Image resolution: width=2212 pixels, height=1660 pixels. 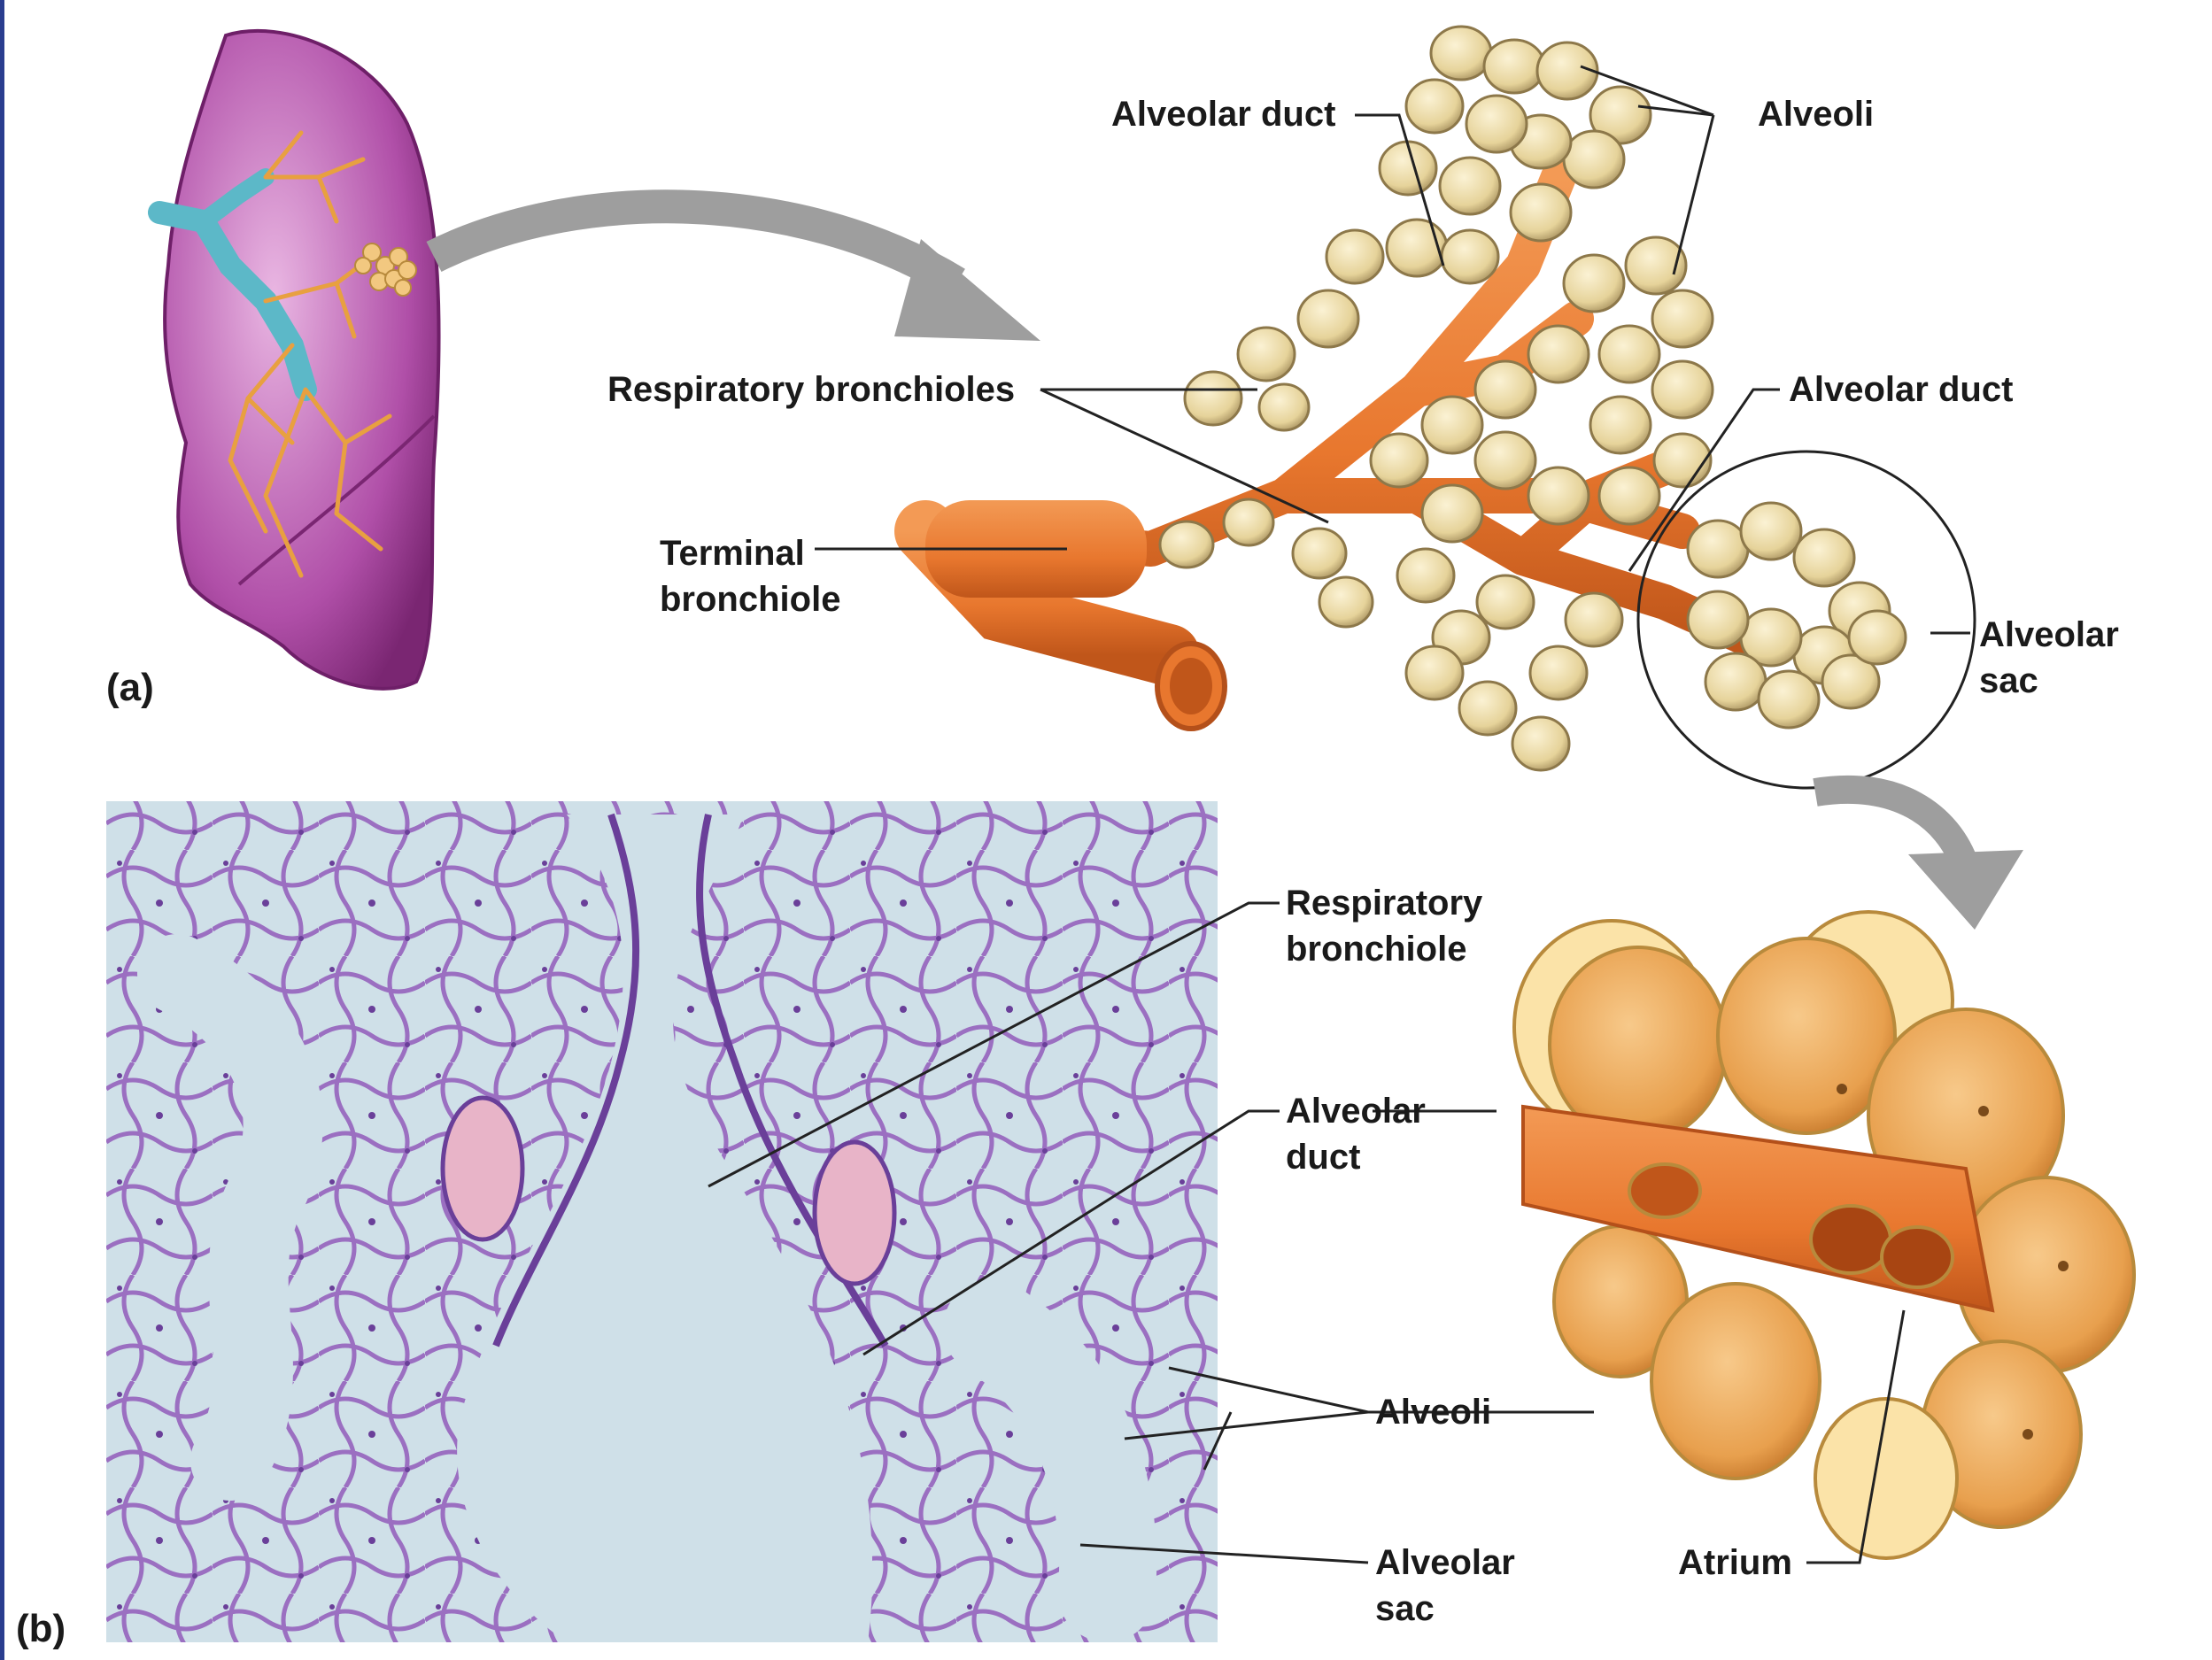 What do you see at coordinates (41, 1628) in the screenshot?
I see `panel-label-b: (b)` at bounding box center [41, 1628].